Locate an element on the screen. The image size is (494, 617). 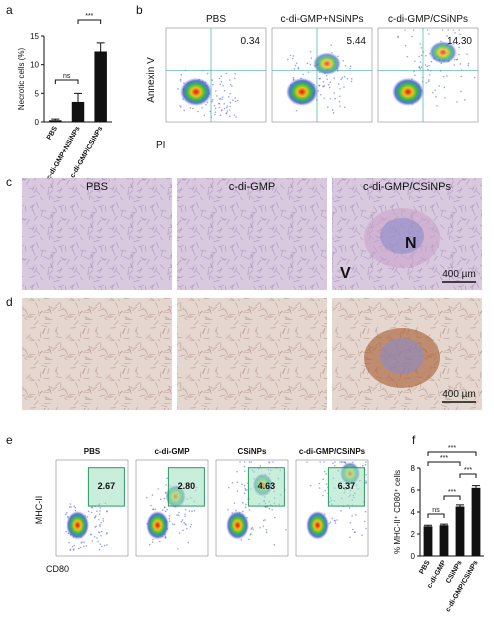
flow-plot-title: c-di-GMP/CSiNPs is located at coordinates (428, 19).